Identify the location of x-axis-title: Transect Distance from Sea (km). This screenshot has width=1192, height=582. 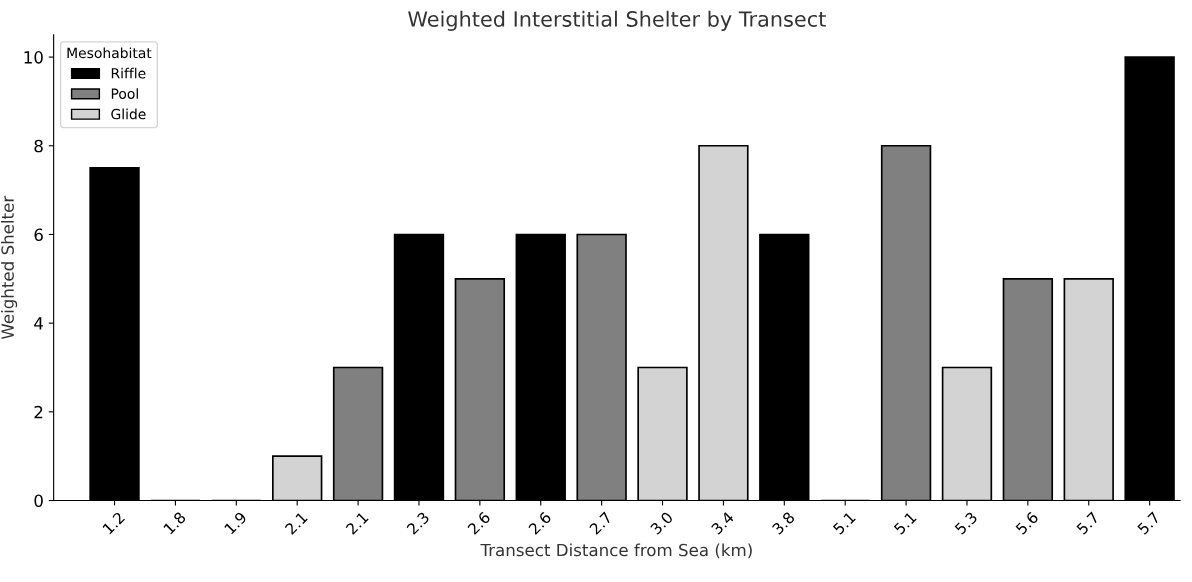
(616, 551).